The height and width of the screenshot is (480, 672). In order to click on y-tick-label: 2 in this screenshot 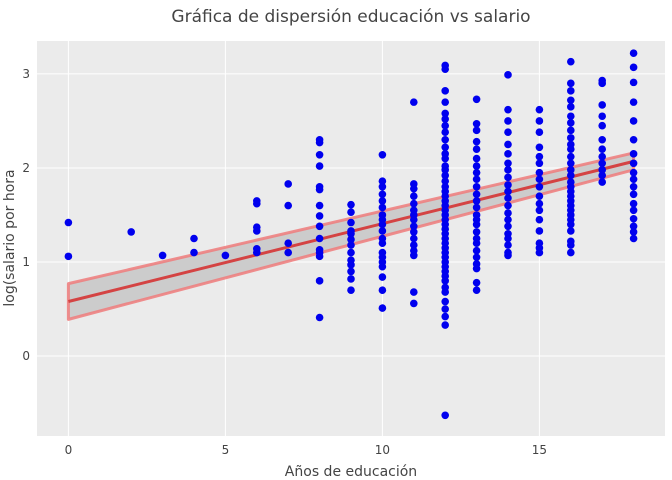, I will do `click(26, 168)`.